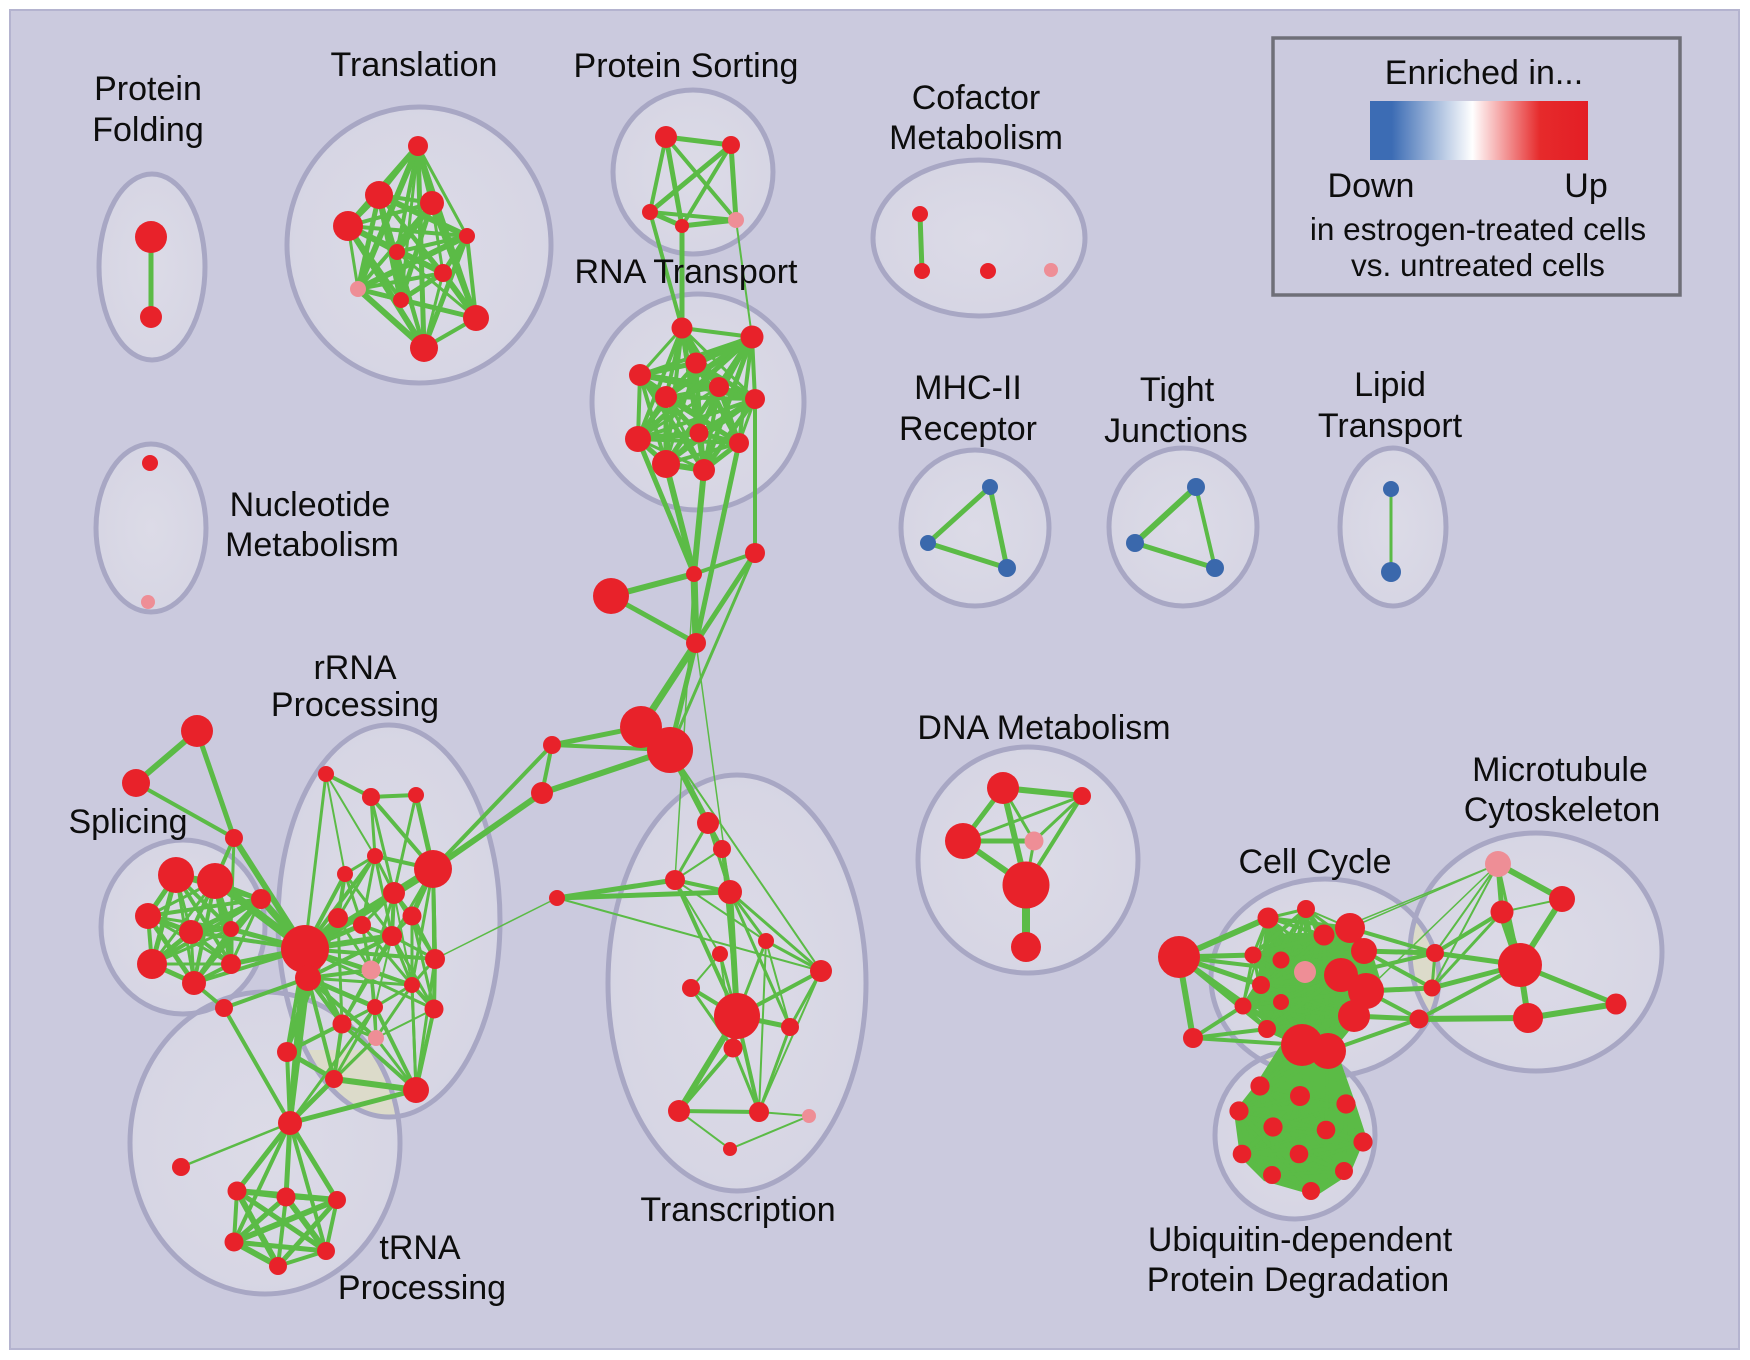 The height and width of the screenshot is (1360, 1750). I want to click on svg-text: Down, so click(1371, 186).